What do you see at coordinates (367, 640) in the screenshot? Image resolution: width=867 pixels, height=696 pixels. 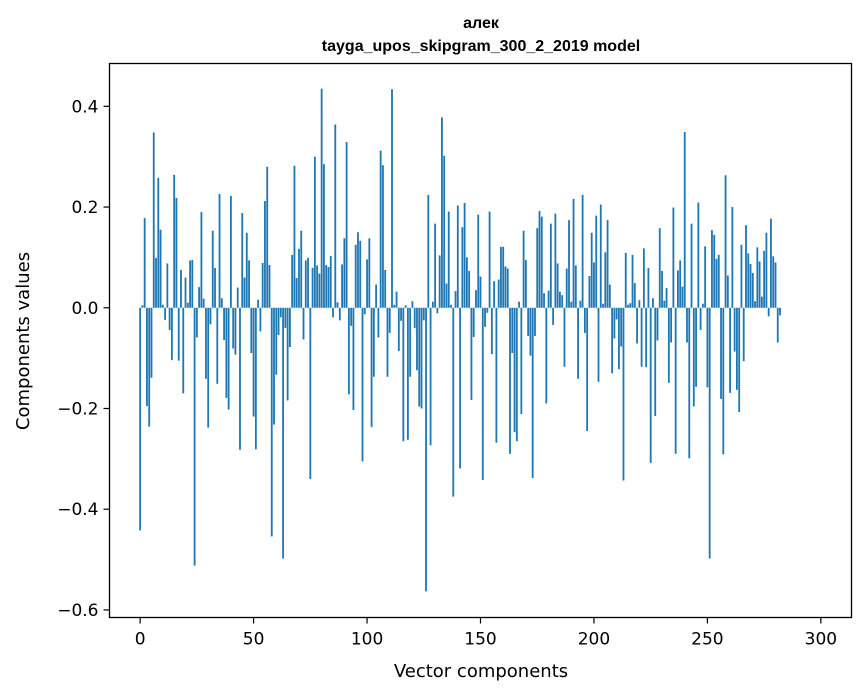 I see `x-tick-label: 100` at bounding box center [367, 640].